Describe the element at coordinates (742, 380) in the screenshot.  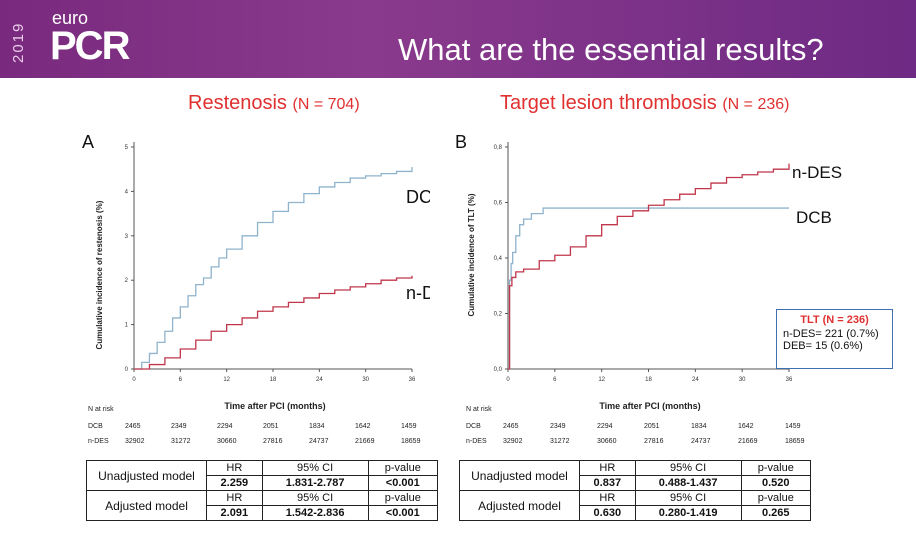
I see `chart-b-x-tick-label: 30` at that location.